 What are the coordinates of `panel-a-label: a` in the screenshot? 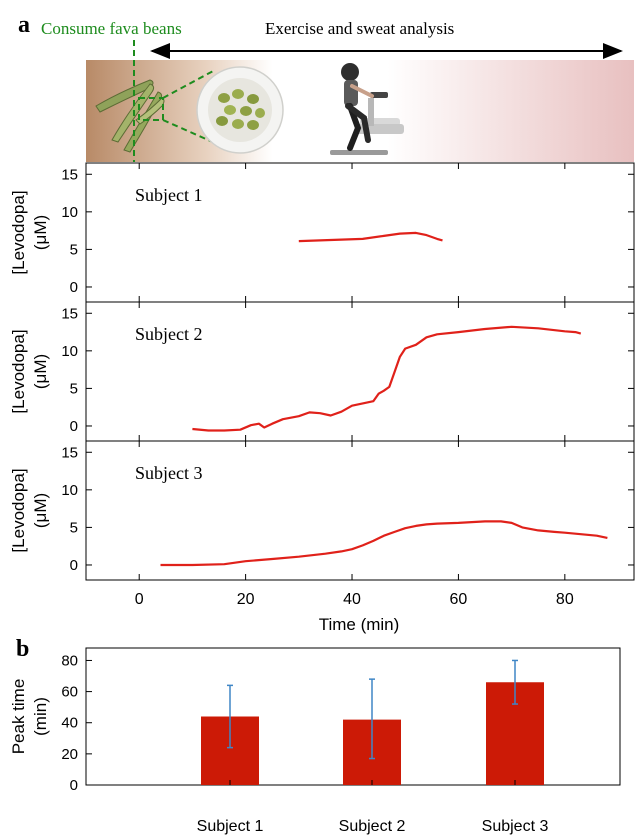 It's located at (24, 25).